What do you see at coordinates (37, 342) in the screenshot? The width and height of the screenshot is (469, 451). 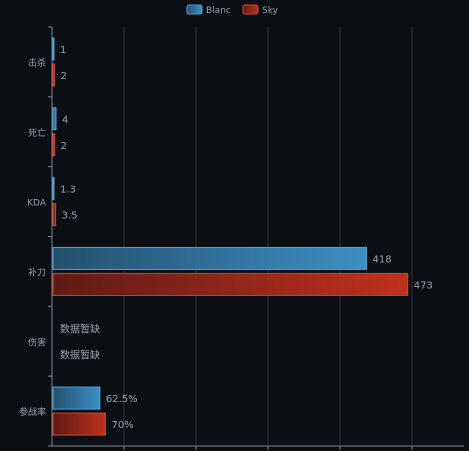 I see `category-label-item: 伤害` at bounding box center [37, 342].